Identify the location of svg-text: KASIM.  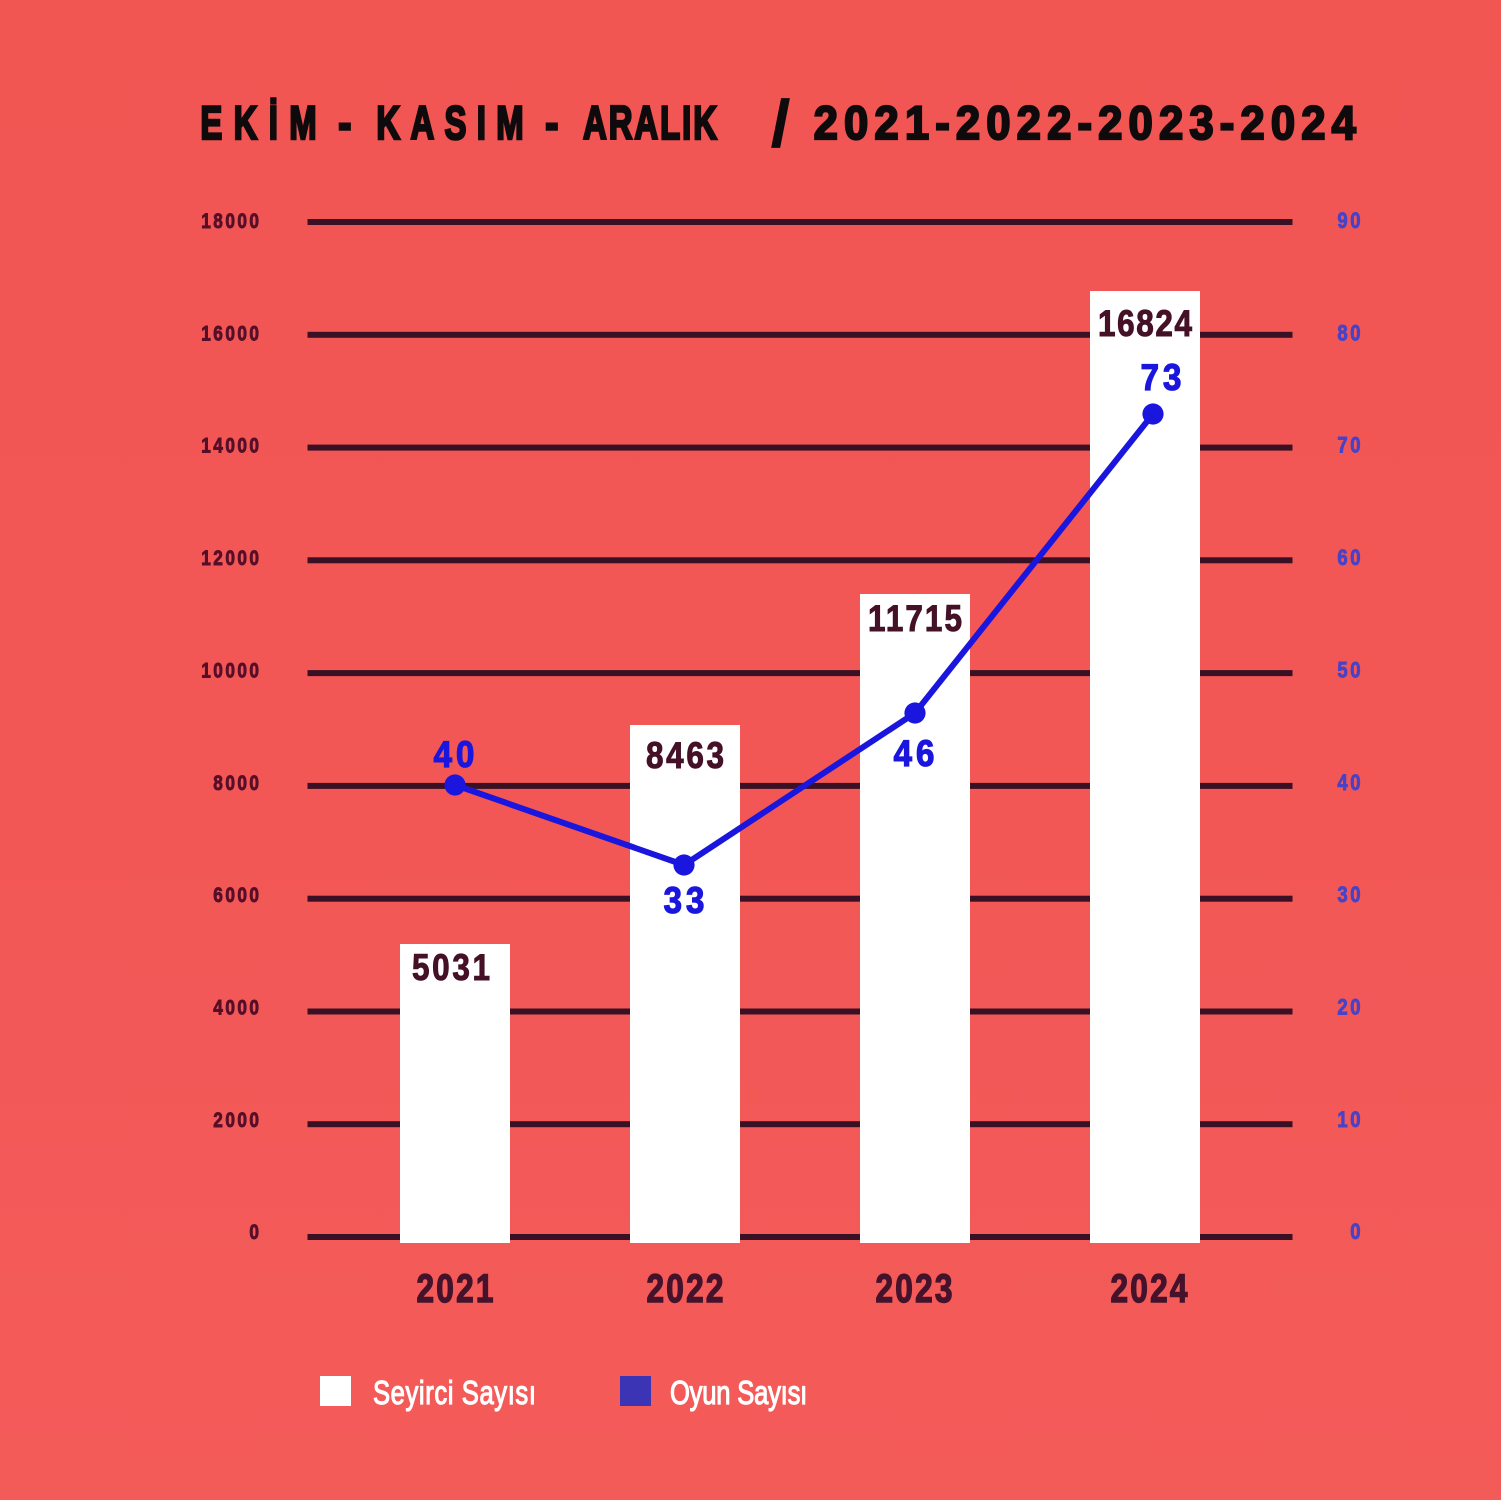
(455, 122).